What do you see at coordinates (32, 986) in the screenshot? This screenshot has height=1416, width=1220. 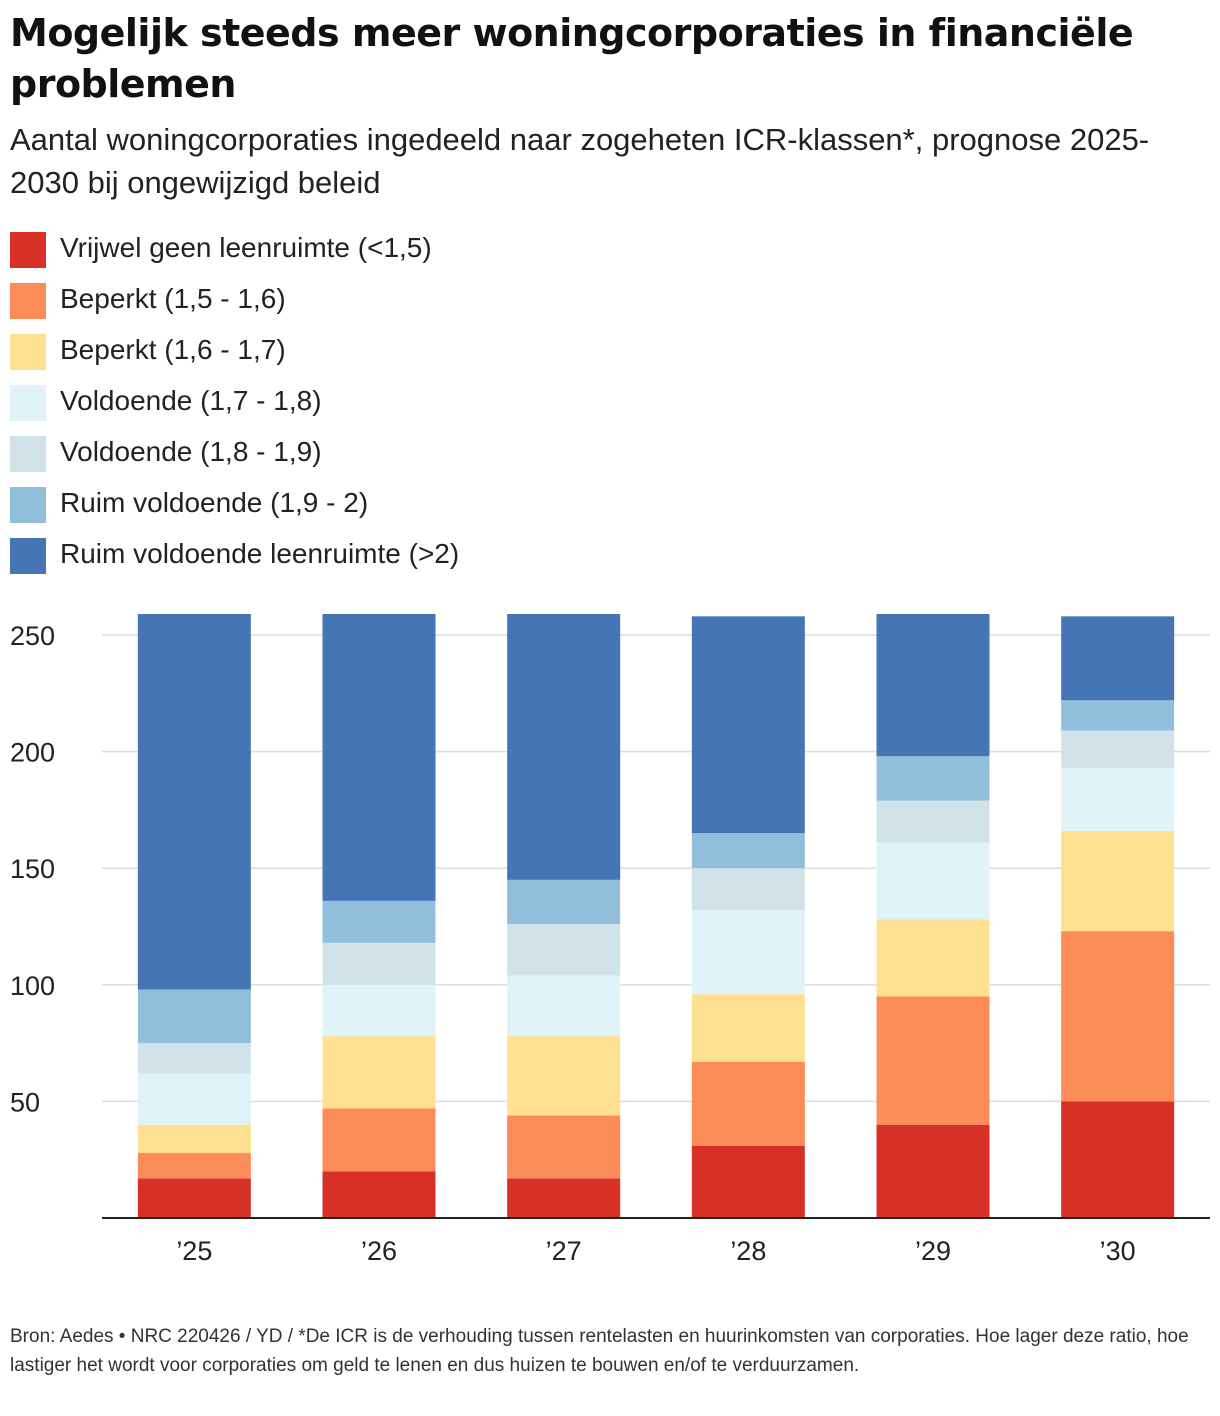 I see `y-tick-label: 100` at bounding box center [32, 986].